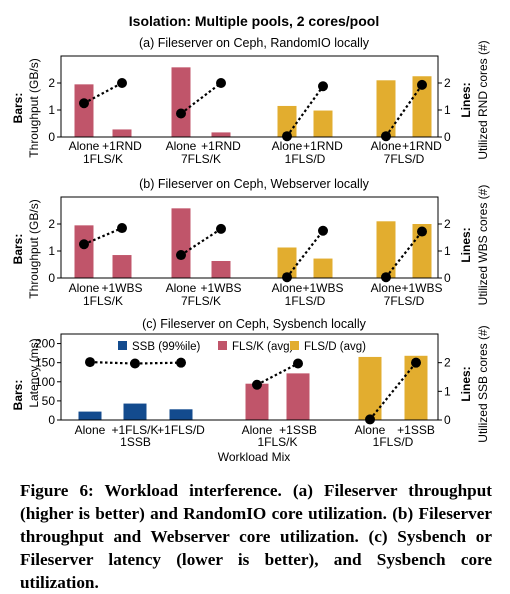 The image size is (510, 594). What do you see at coordinates (254, 21) in the screenshot?
I see `figure-title: Isolation: Multiple pools, 2 cores/pool` at bounding box center [254, 21].